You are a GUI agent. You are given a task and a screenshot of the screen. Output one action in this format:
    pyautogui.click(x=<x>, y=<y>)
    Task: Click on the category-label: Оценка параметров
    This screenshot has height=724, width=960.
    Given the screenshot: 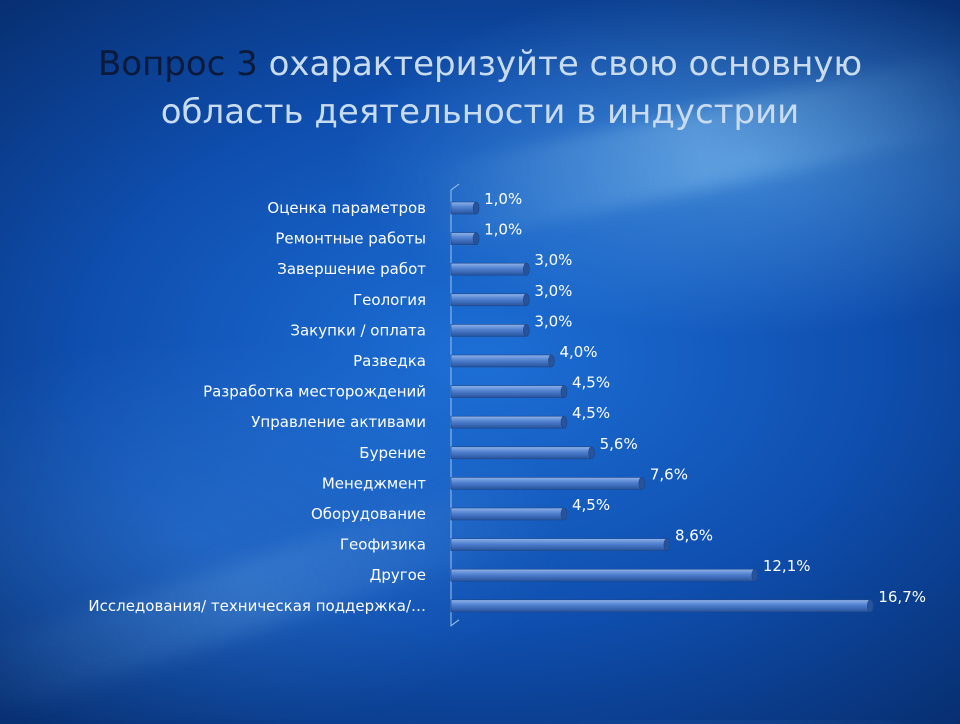 What is the action you would take?
    pyautogui.click(x=346, y=208)
    